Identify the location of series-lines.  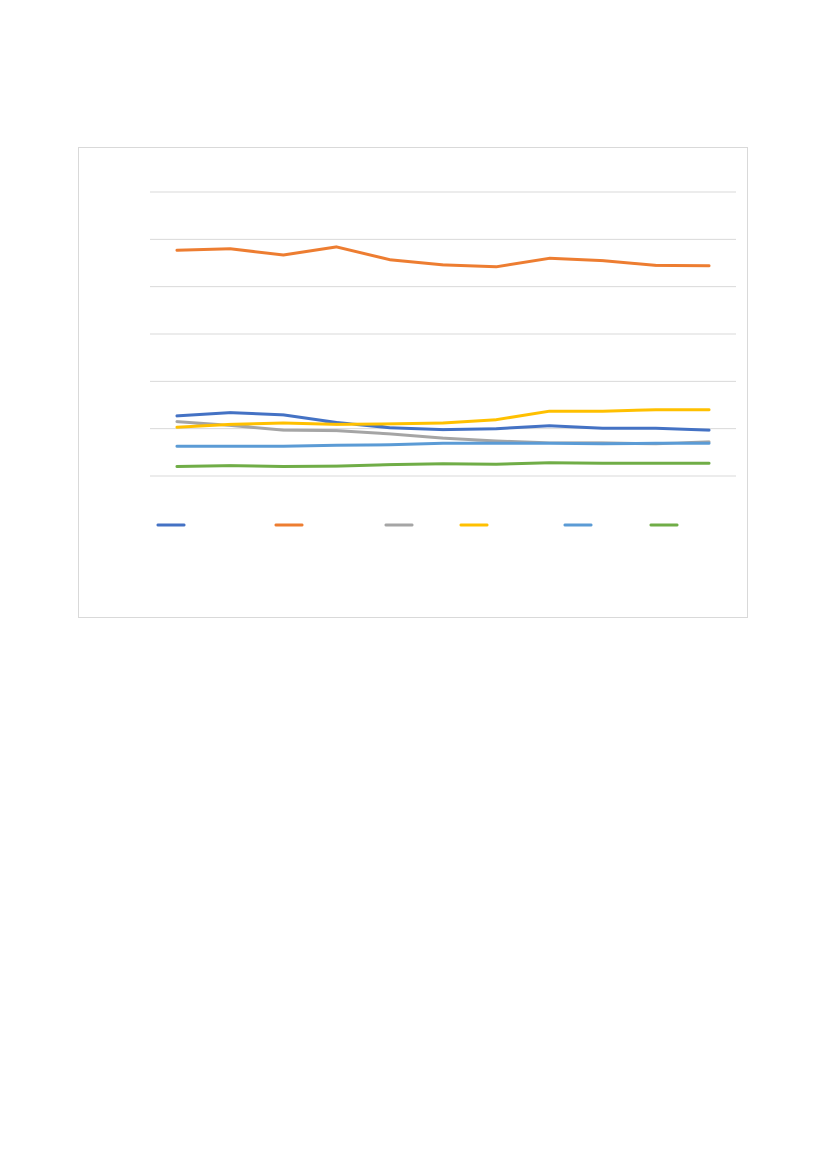
(443, 356).